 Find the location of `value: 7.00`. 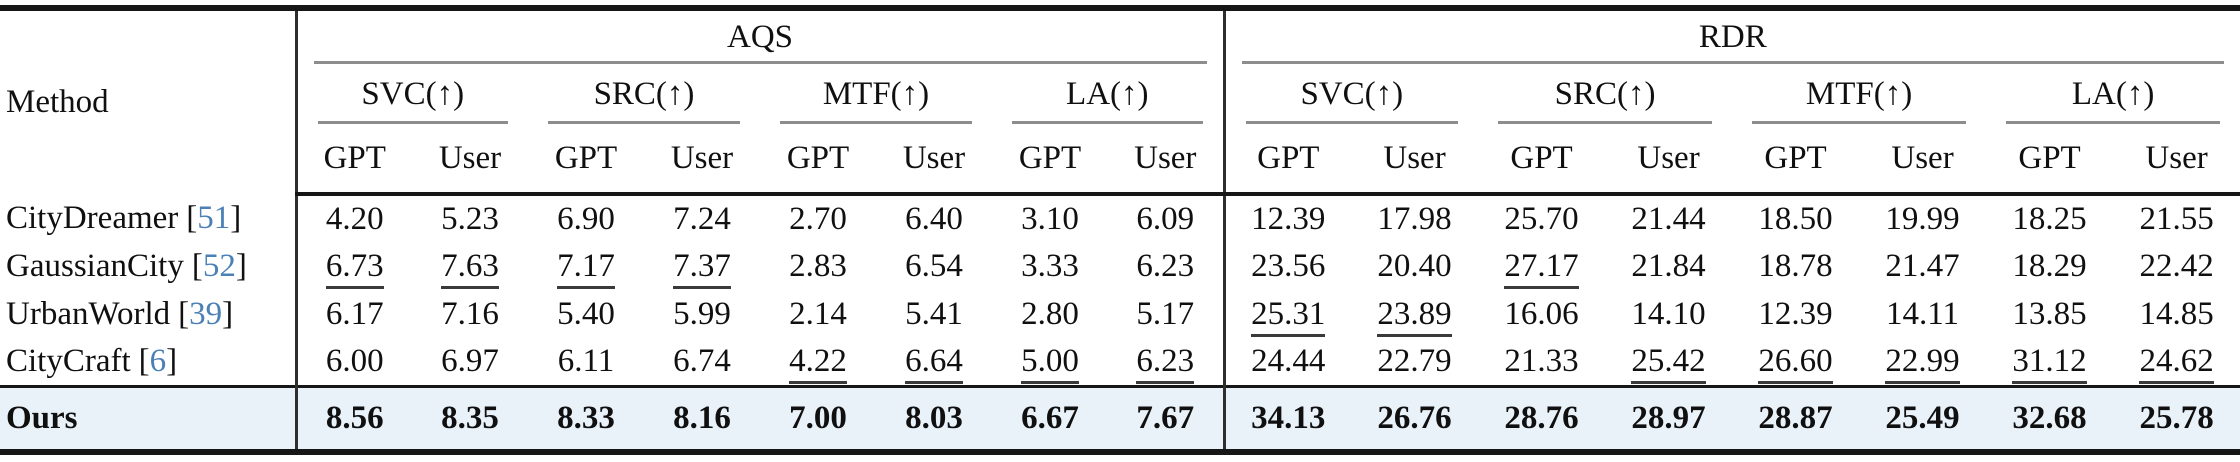

value: 7.00 is located at coordinates (818, 417).